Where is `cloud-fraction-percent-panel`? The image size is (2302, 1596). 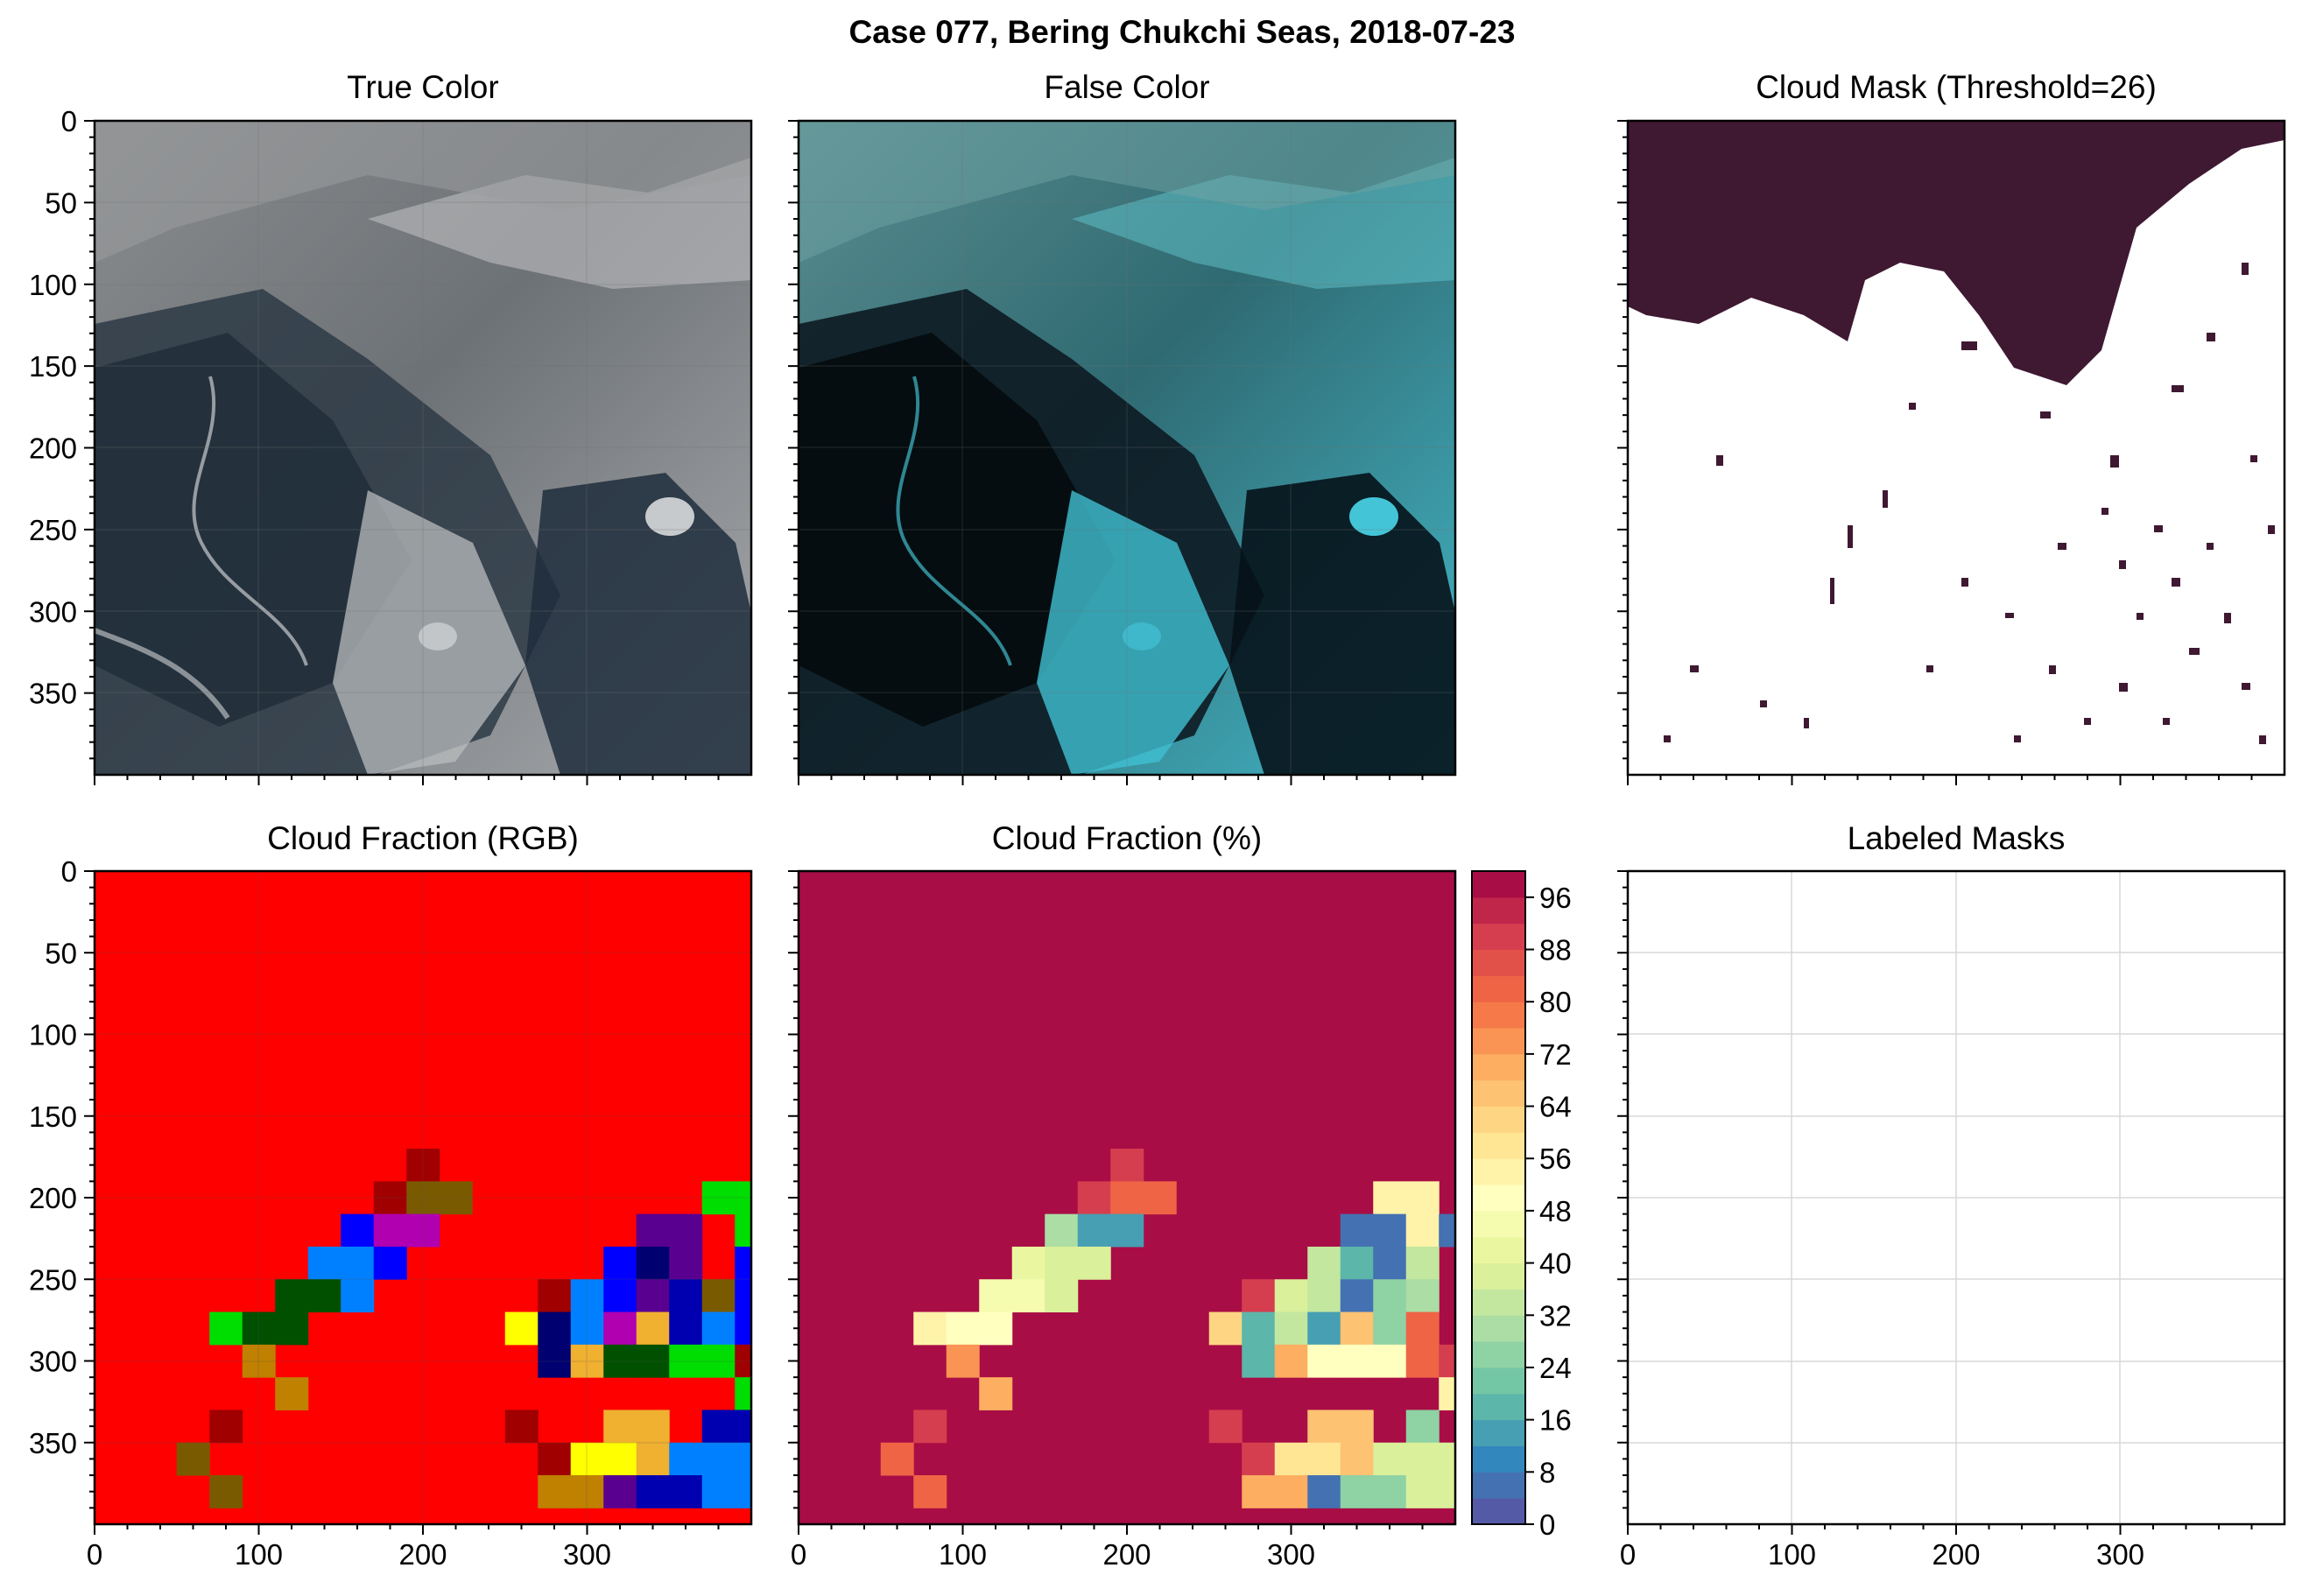 cloud-fraction-percent-panel is located at coordinates (1127, 1197).